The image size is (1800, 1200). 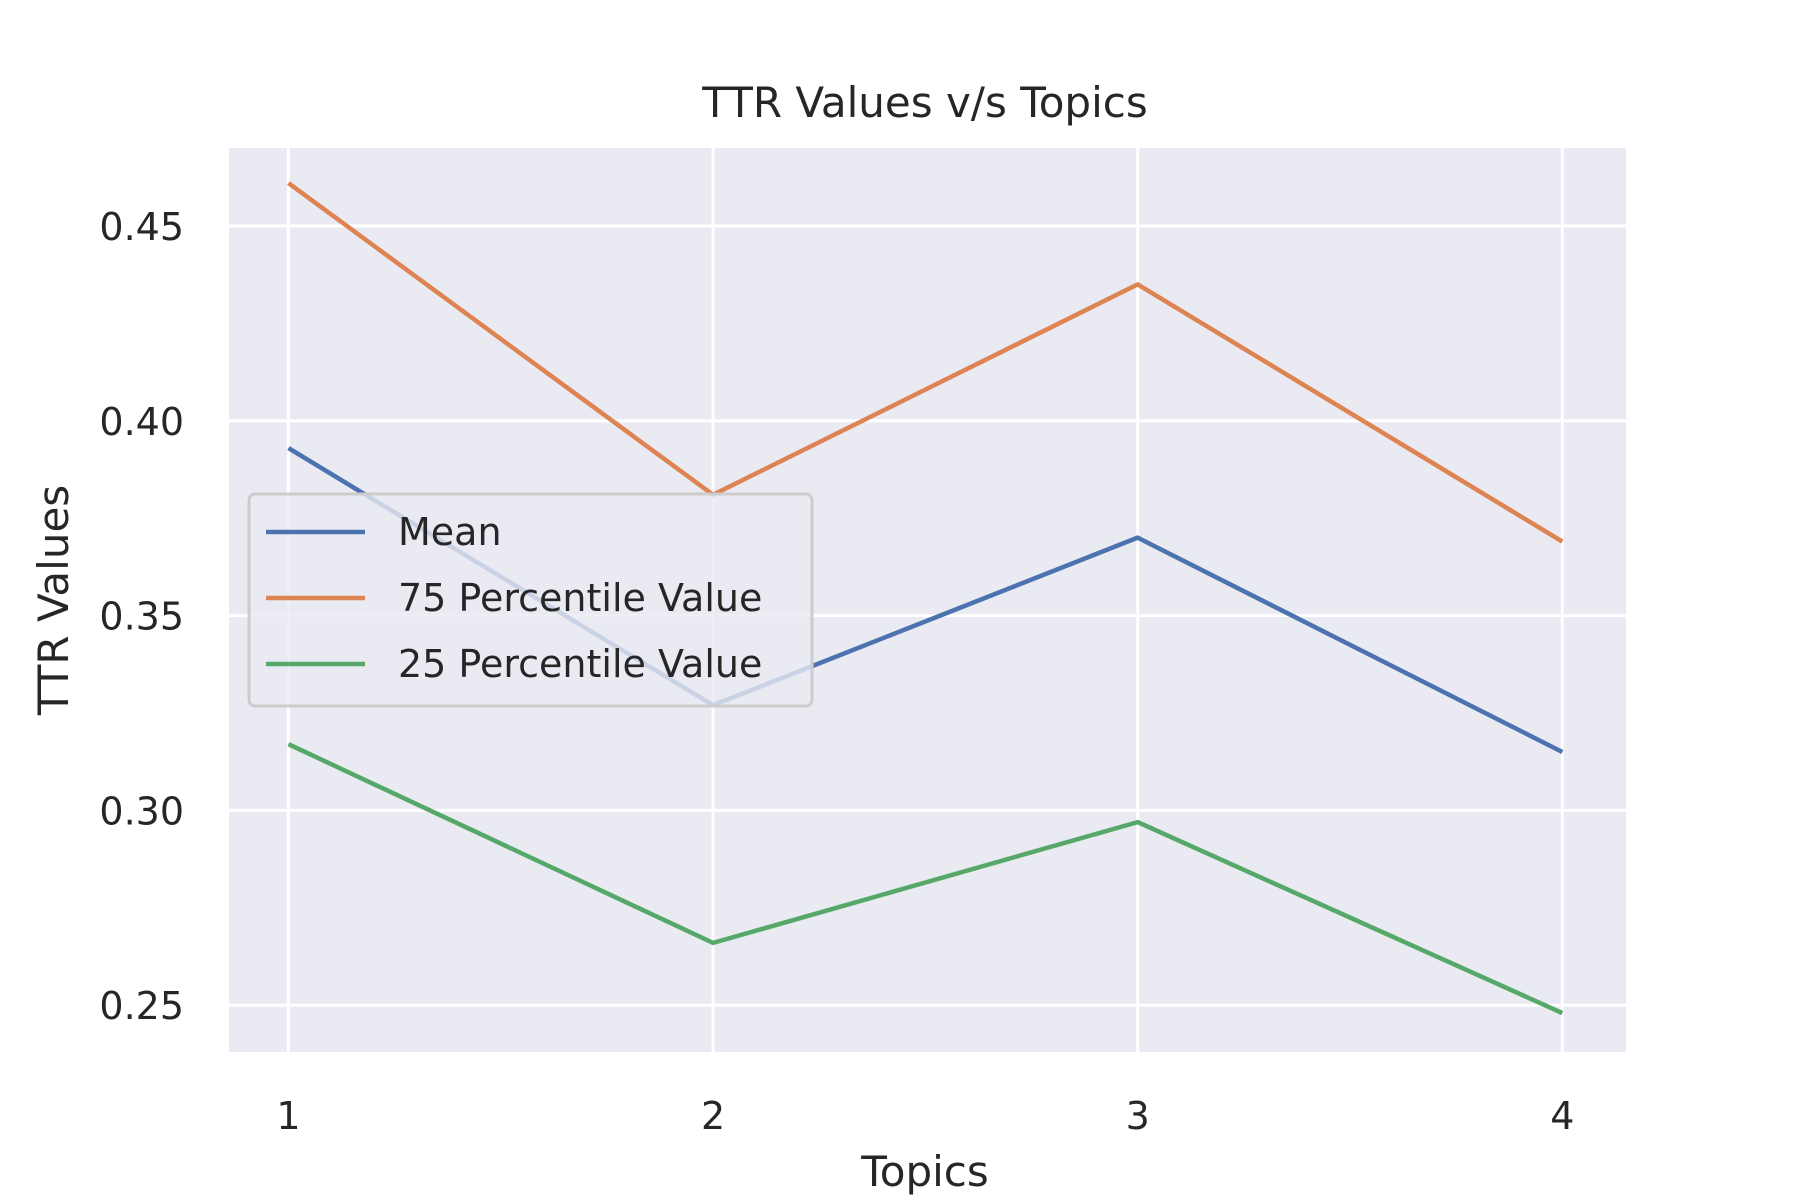 What do you see at coordinates (580, 598) in the screenshot?
I see `legend-label-1: 75 Percentile Value` at bounding box center [580, 598].